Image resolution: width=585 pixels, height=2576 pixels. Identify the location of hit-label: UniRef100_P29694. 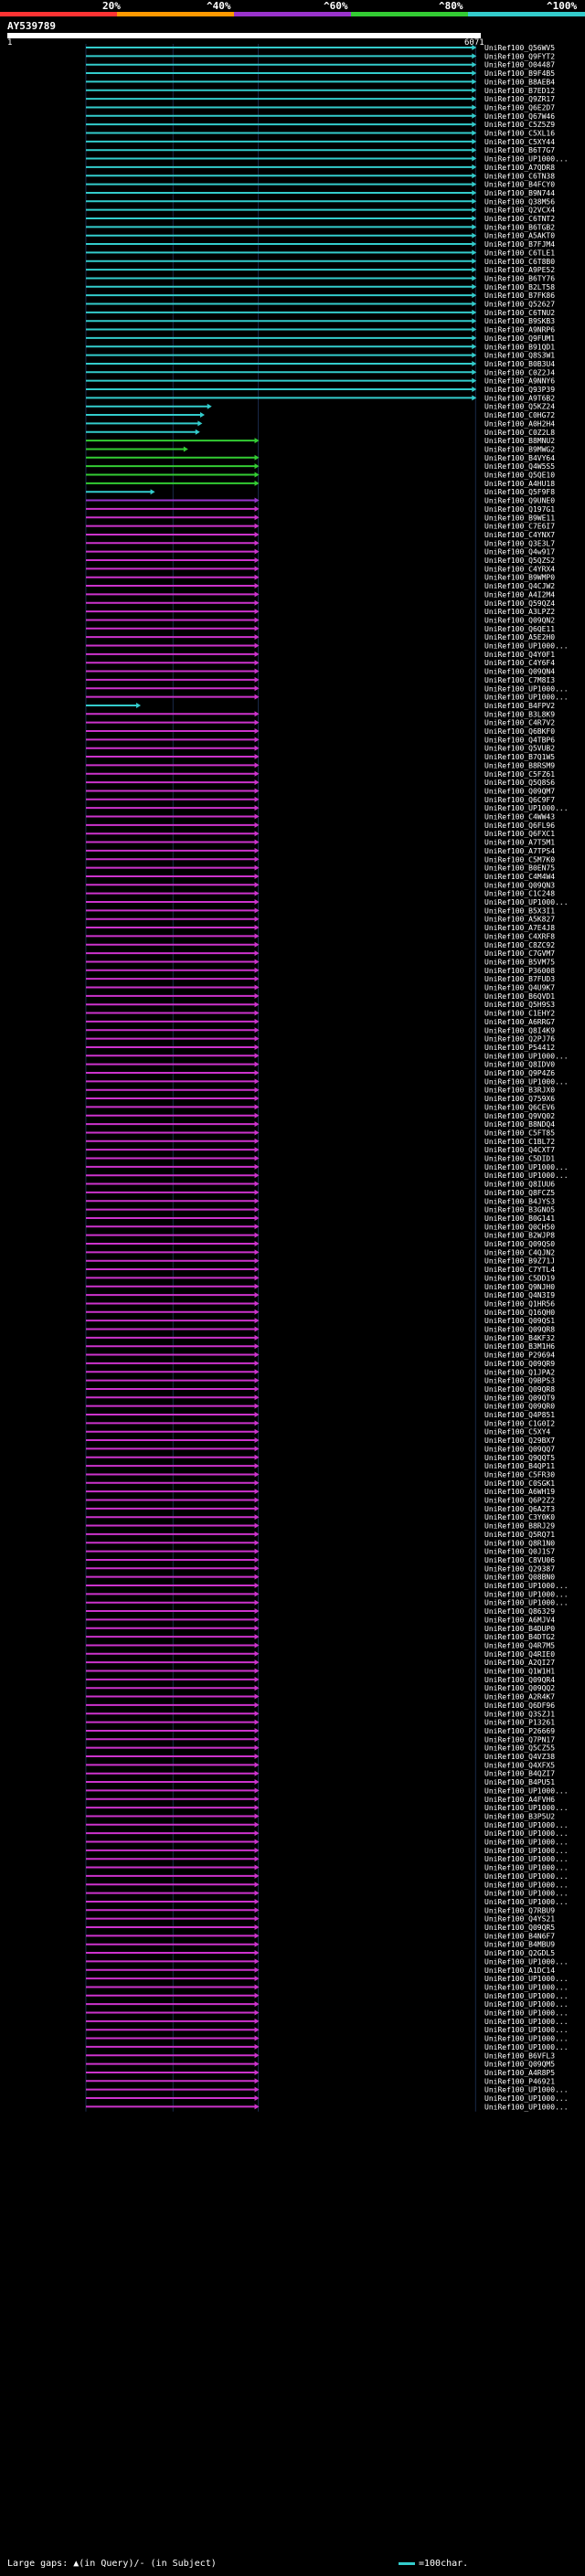
(519, 1356).